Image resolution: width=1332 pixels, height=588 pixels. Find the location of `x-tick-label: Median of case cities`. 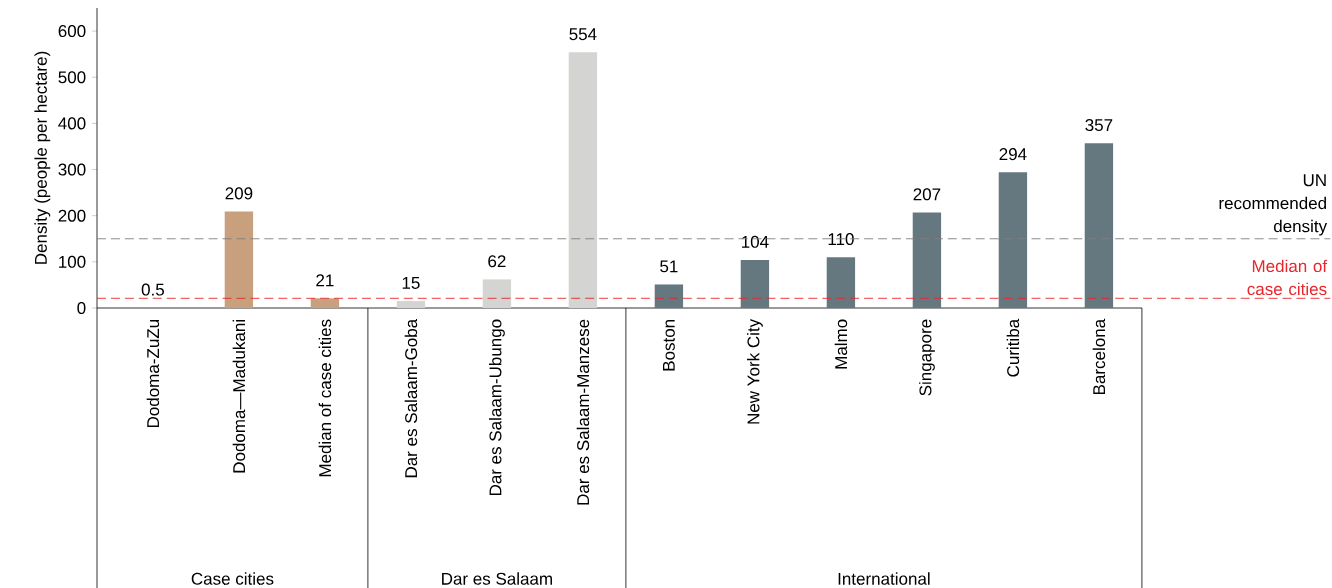

x-tick-label: Median of case cities is located at coordinates (325, 398).